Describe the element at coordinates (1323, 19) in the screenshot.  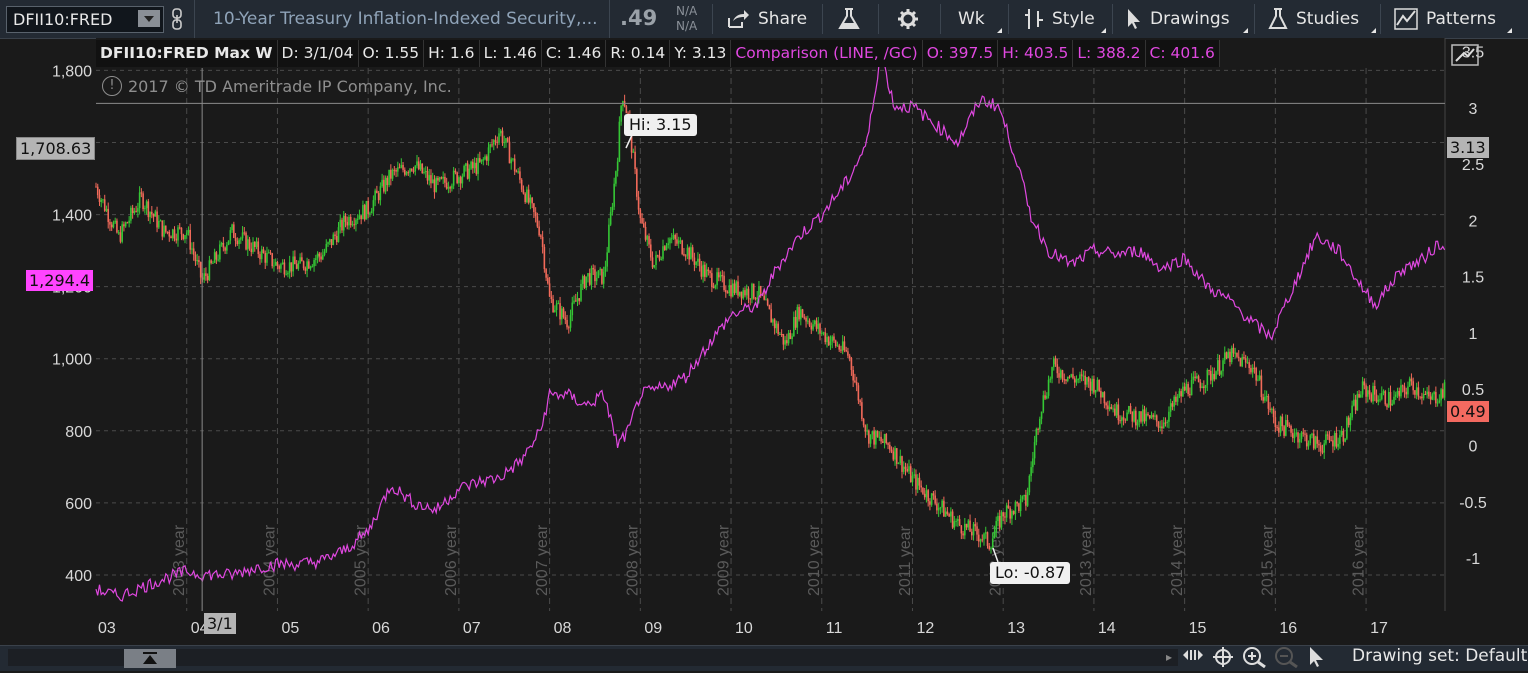
I see `studies-menu: Studies` at that location.